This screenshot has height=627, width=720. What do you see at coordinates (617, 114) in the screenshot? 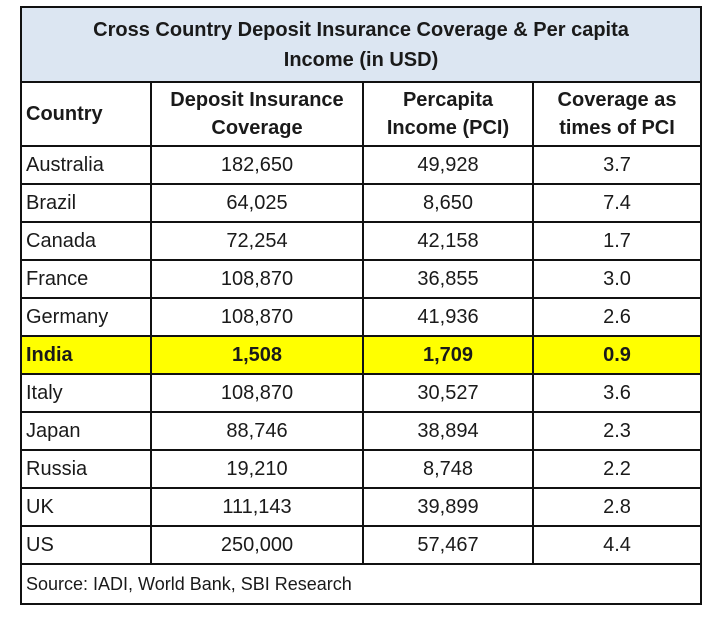
I see `column-header-times: Coverage as times of PCI` at bounding box center [617, 114].